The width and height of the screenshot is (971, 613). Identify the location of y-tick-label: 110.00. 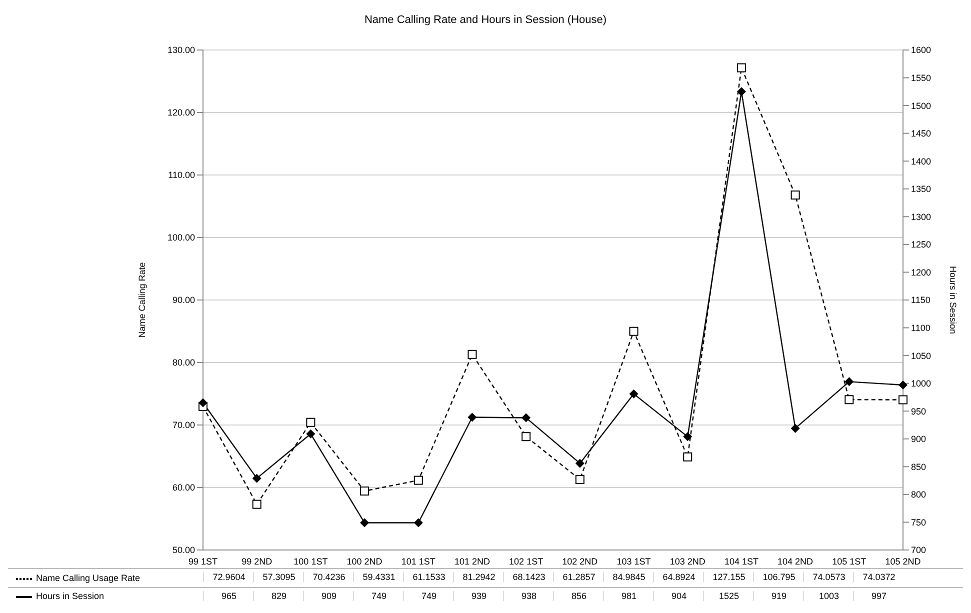
(181, 175).